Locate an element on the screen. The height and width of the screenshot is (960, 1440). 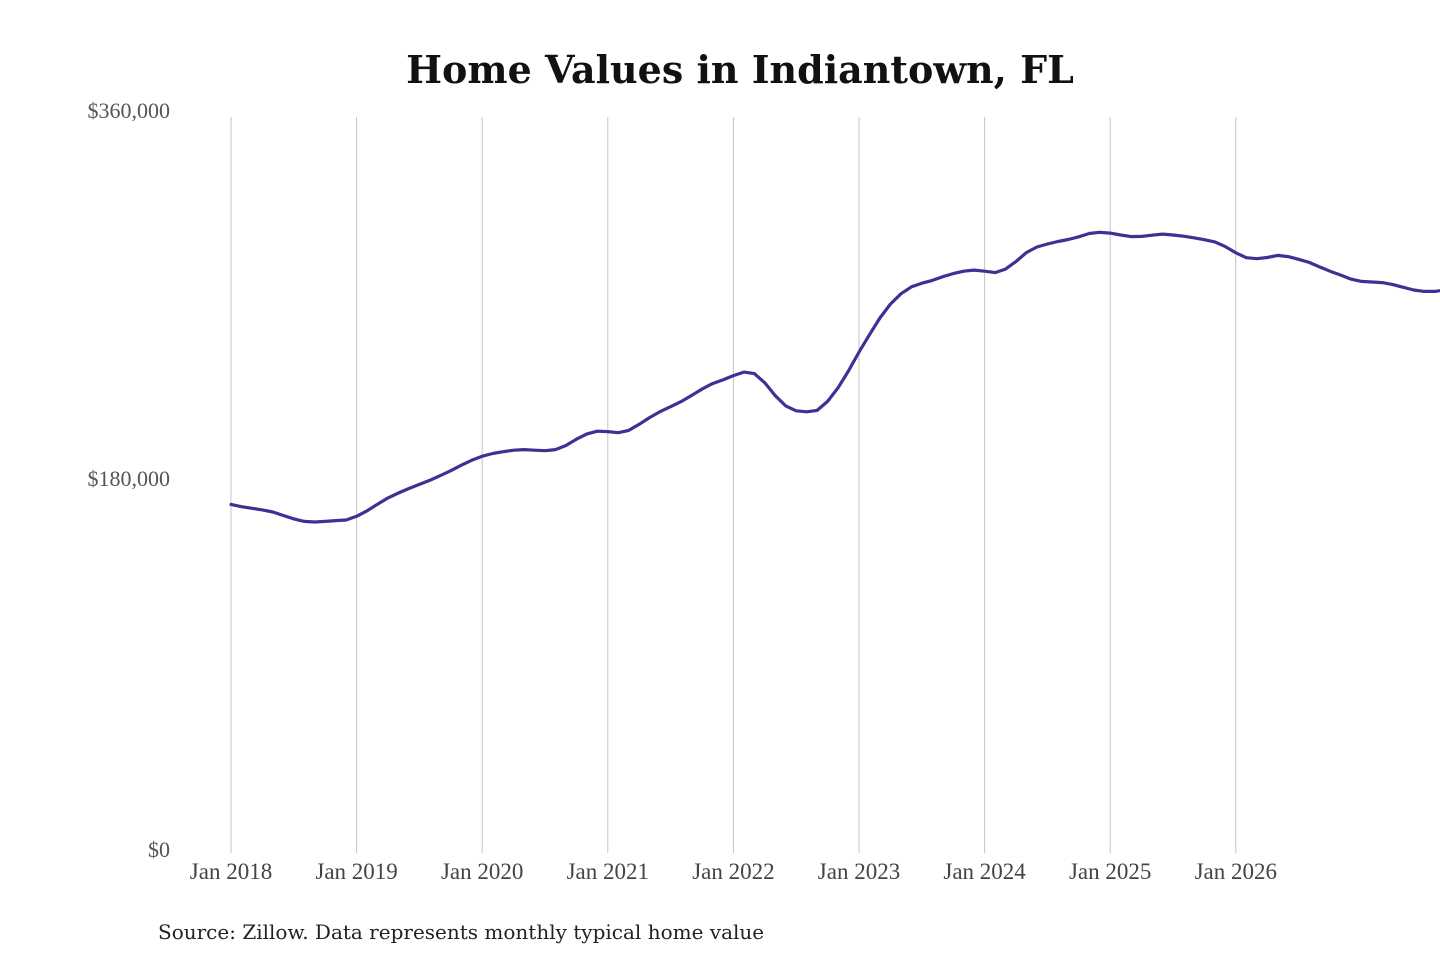
x-tick-label: Jan 2019 is located at coordinates (356, 871).